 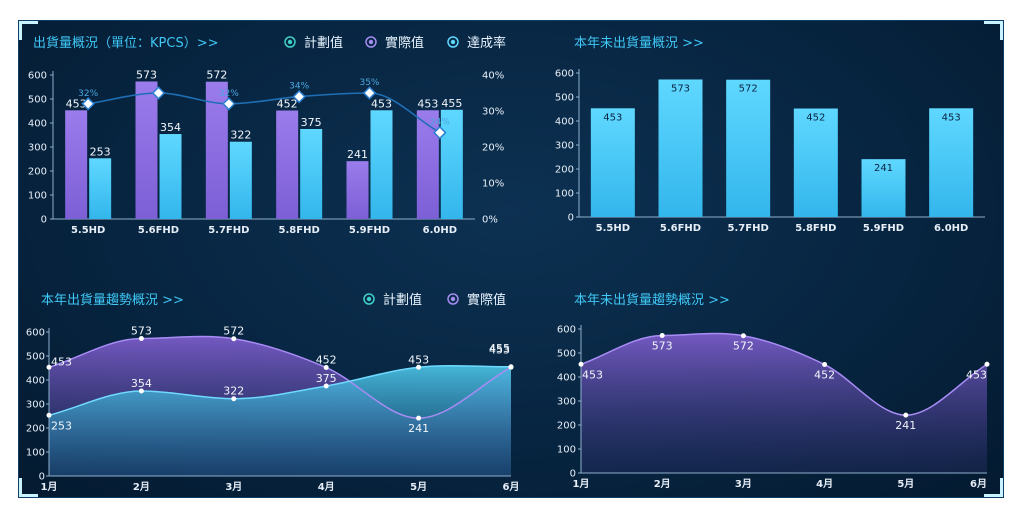 What do you see at coordinates (486, 43) in the screenshot?
I see `legend-rate-label: 達成率` at bounding box center [486, 43].